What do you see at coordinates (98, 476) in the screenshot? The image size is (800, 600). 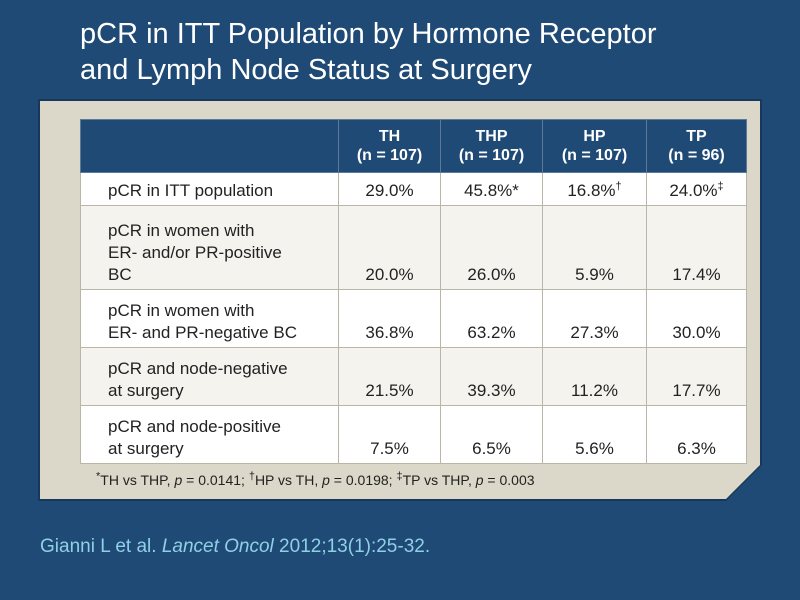 I see `footnote-mark: *` at bounding box center [98, 476].